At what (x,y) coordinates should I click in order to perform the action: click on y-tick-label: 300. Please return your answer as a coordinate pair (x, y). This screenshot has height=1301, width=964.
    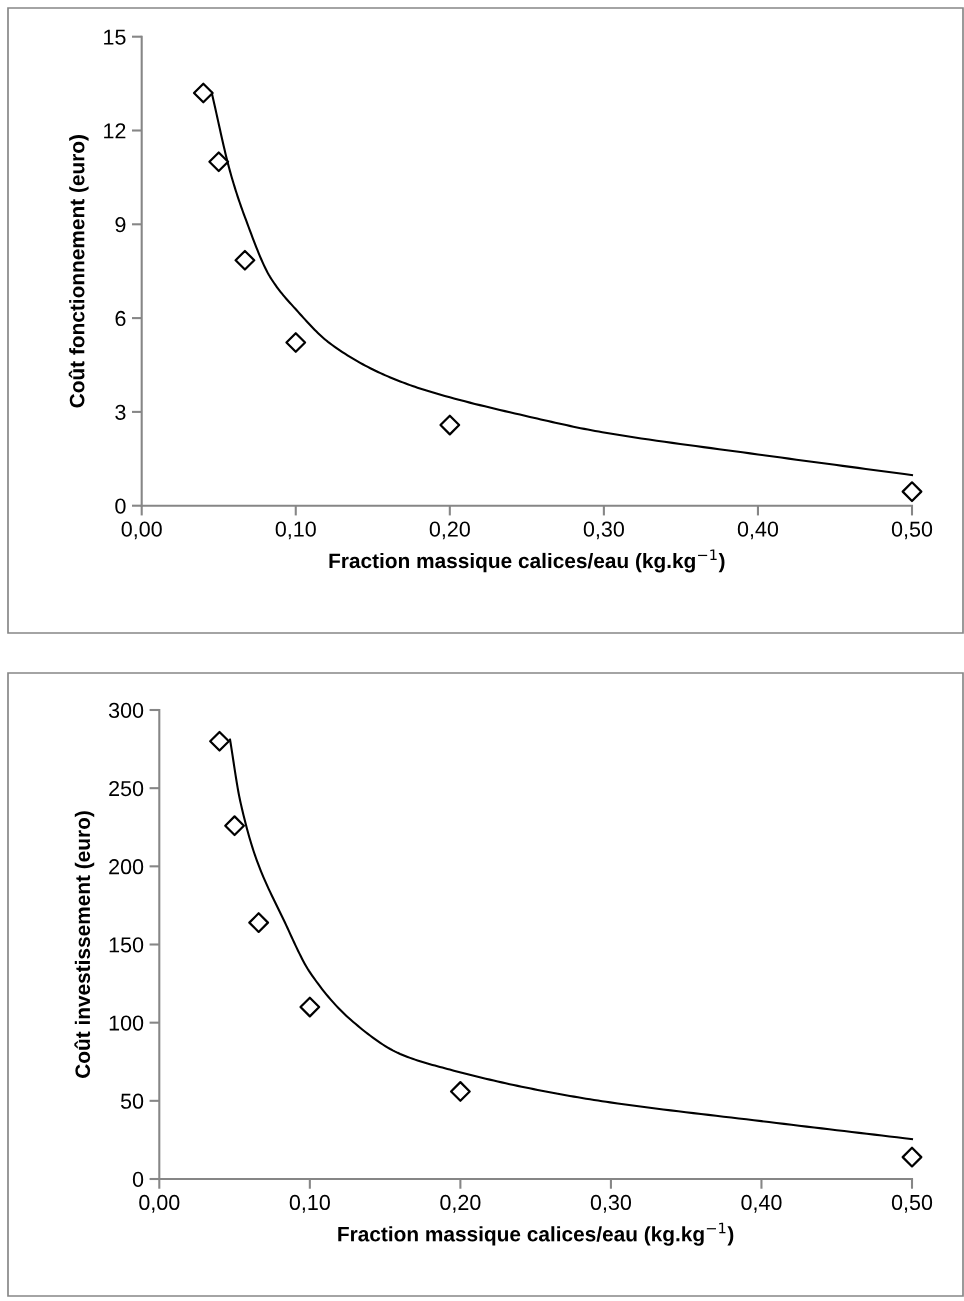
    Looking at the image, I should click on (126, 710).